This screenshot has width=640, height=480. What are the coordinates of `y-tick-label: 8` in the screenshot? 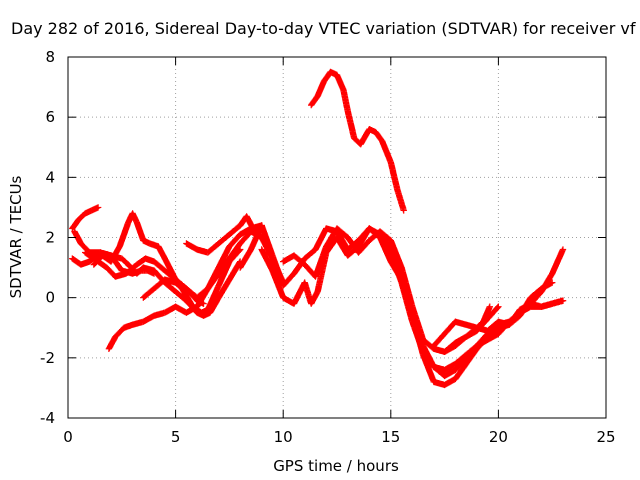 It's located at (50, 57).